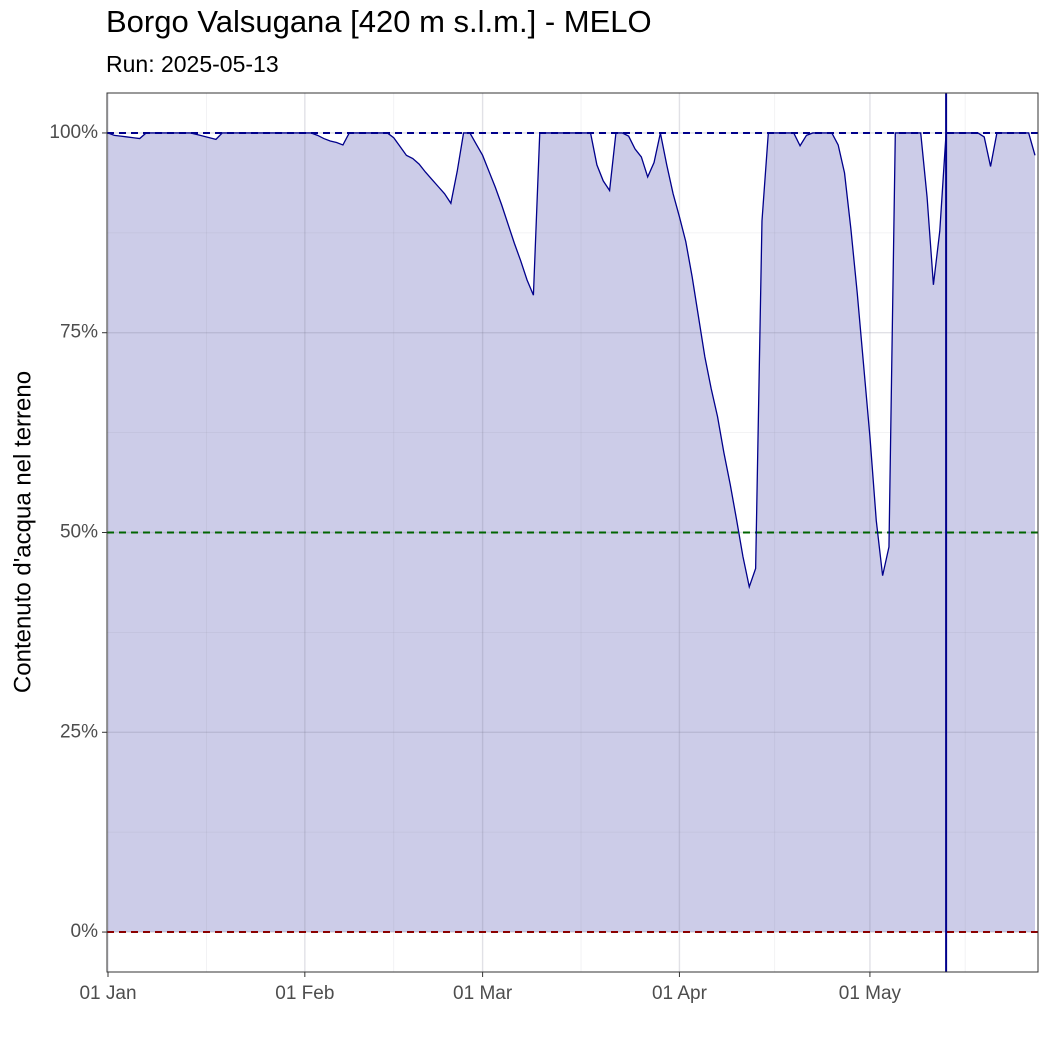  Describe the element at coordinates (870, 993) in the screenshot. I see `x-tick-label: 01 May` at that location.